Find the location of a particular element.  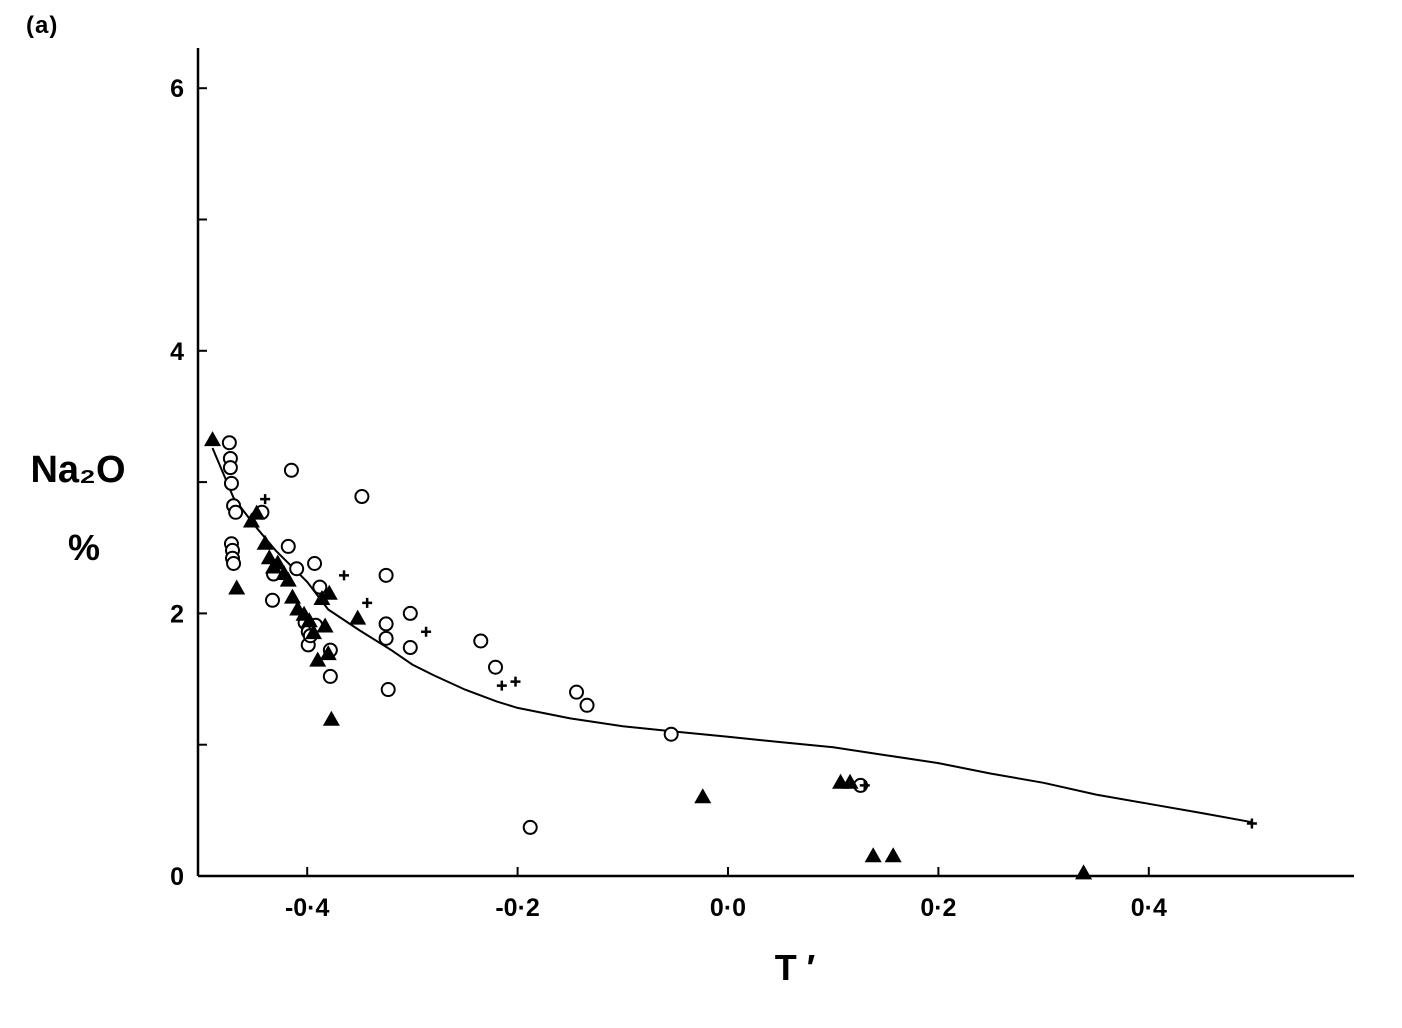

y-tick-label: 4 is located at coordinates (177, 352).